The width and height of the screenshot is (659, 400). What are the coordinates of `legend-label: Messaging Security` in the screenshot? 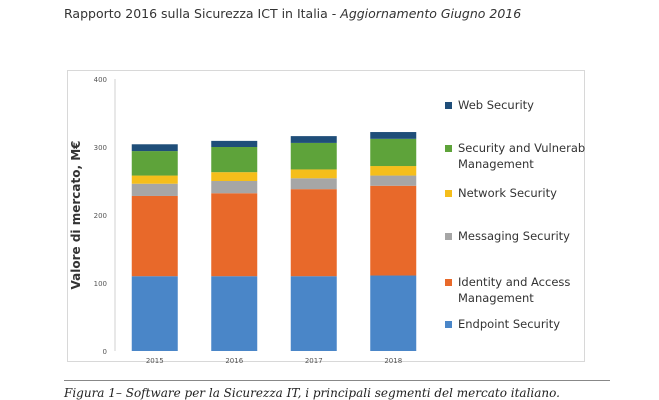 It's located at (514, 236).